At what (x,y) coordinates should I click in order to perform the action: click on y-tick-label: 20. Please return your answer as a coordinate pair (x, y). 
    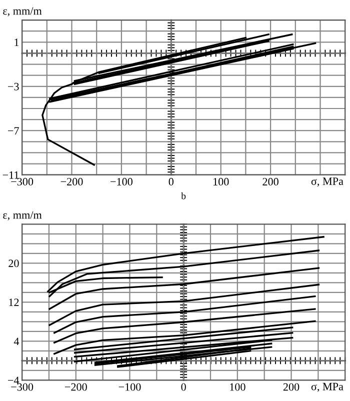
    Looking at the image, I should click on (13, 264).